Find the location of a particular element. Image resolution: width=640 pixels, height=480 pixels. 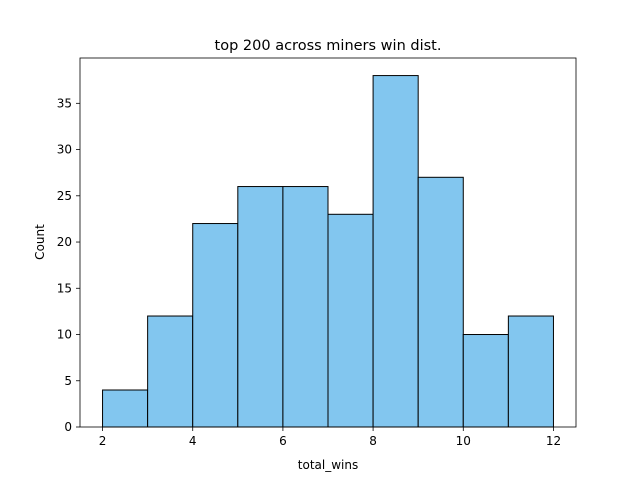

x-tick-label: 2 is located at coordinates (103, 441).